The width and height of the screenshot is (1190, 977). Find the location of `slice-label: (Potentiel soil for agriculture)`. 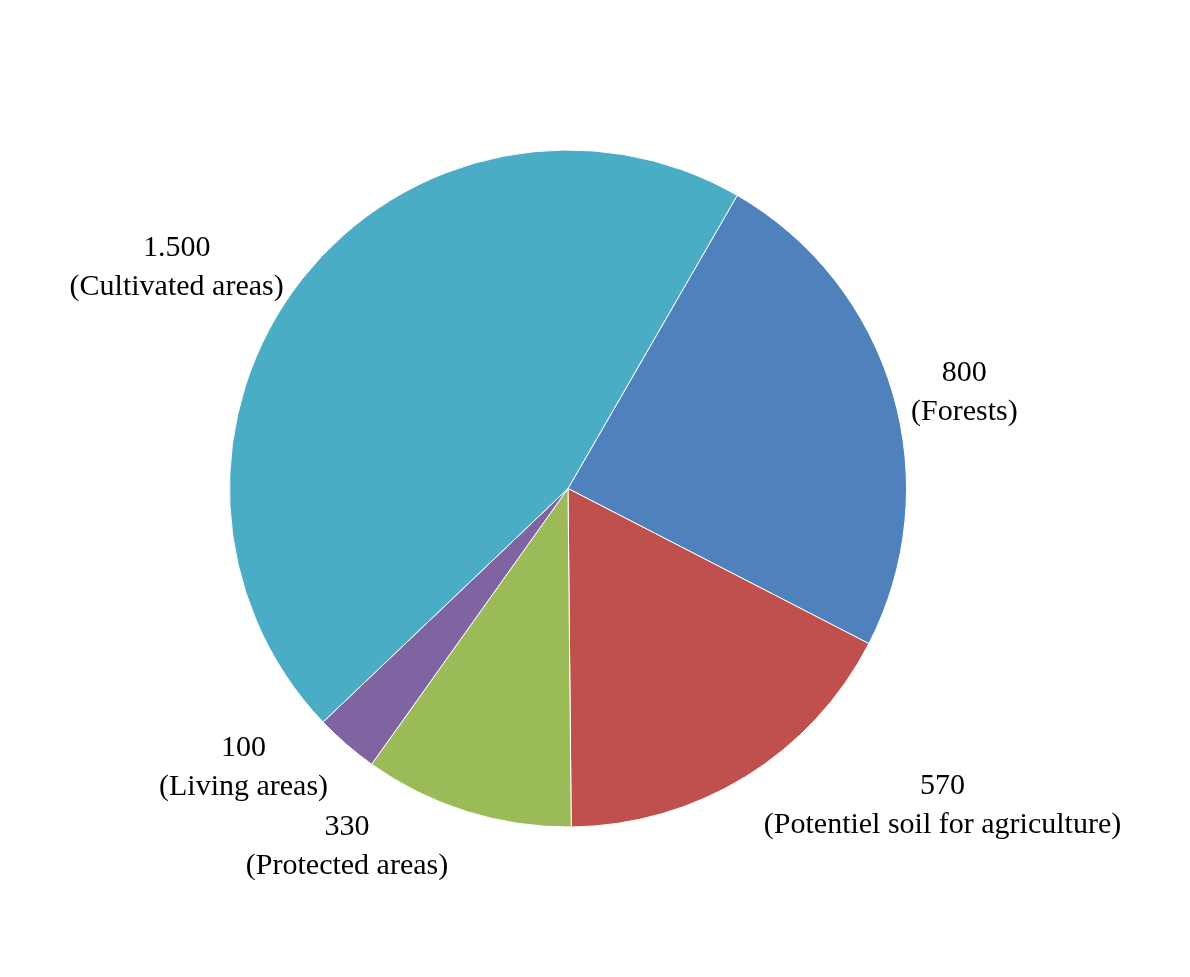

slice-label: (Potentiel soil for agriculture) is located at coordinates (942, 822).